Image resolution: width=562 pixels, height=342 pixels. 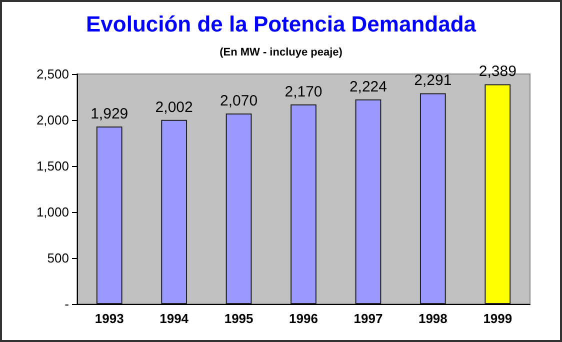 What do you see at coordinates (109, 114) in the screenshot?
I see `data-label: 1,929` at bounding box center [109, 114].